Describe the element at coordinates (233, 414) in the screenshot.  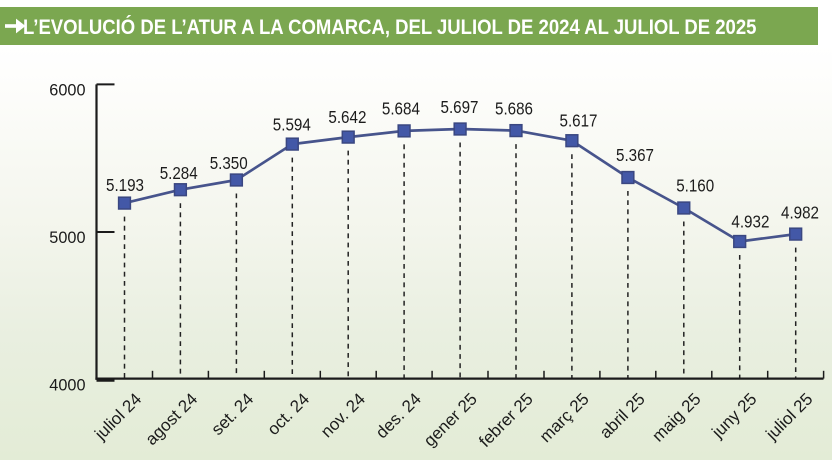
I see `svg-text: set. 24` at that location.